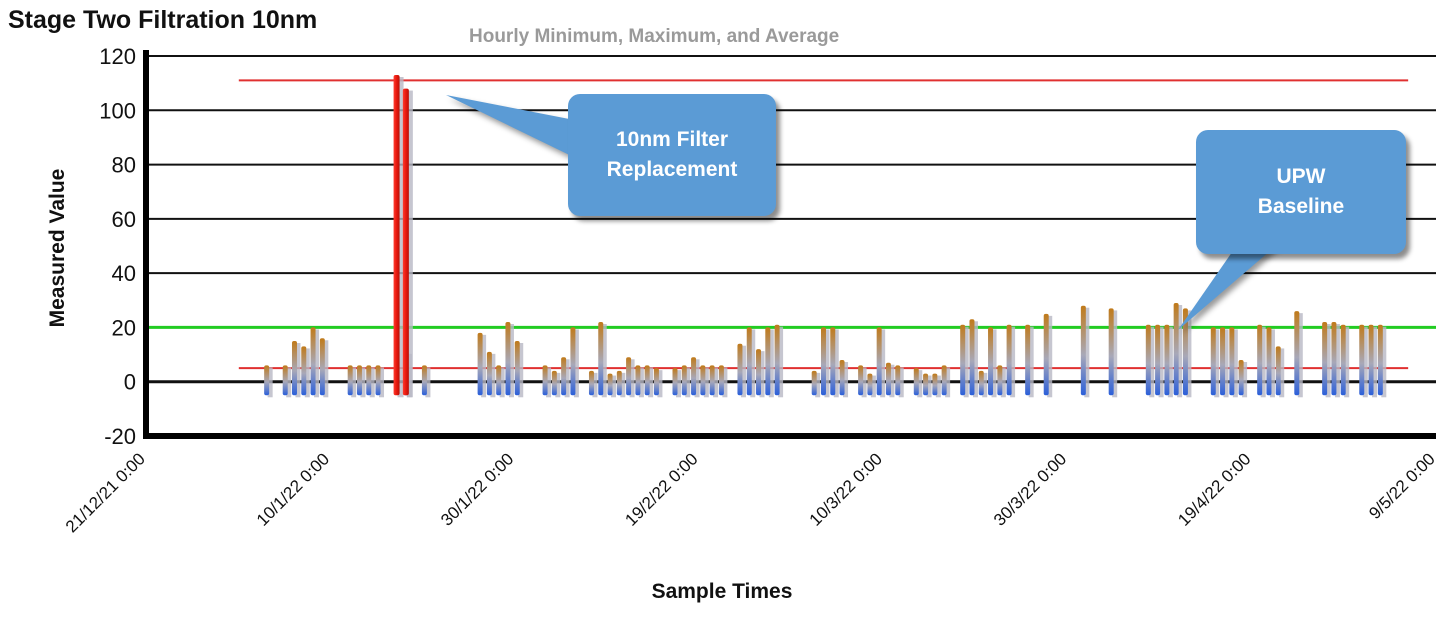  What do you see at coordinates (1214, 489) in the screenshot?
I see `x-tick-label: 19/4/22 0:00` at bounding box center [1214, 489].